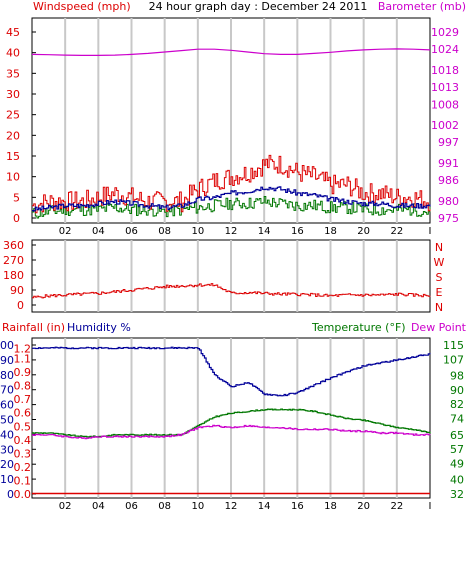 The height and width of the screenshot is (563, 468). Describe the element at coordinates (16, 218) in the screenshot. I see `wind-tick-label: 0` at that location.